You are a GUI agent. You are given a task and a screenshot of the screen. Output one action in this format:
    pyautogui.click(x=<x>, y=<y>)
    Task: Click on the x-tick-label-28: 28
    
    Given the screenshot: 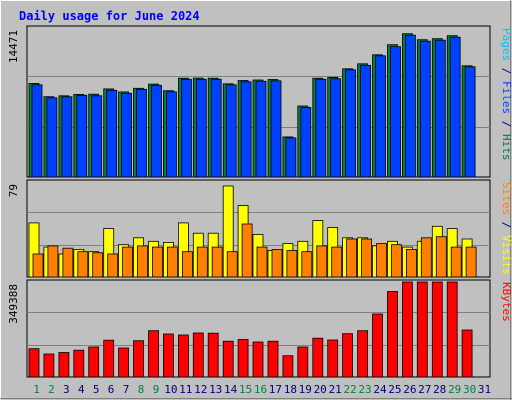 What is the action you would take?
    pyautogui.click(x=439, y=389)
    